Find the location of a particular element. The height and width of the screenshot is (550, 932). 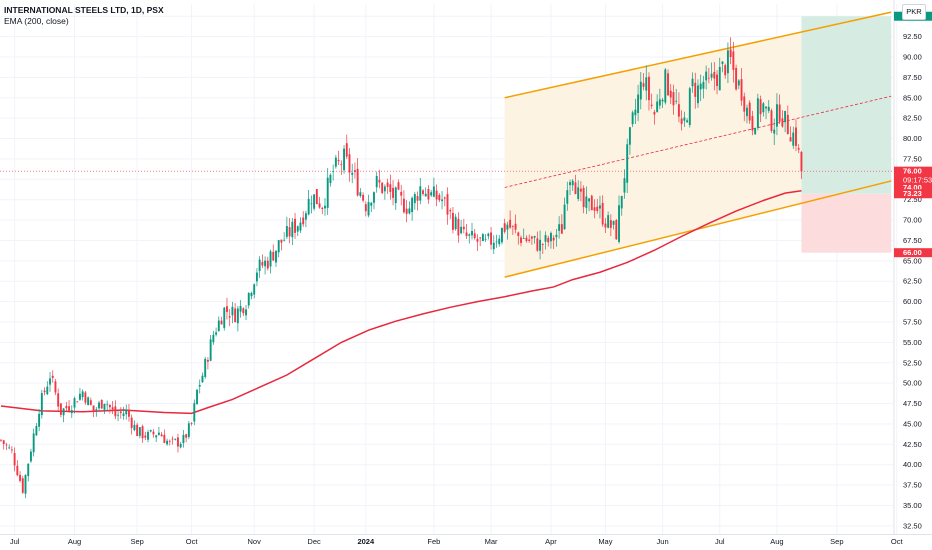

symbol-title: INTERNATIONAL STEELS LTD, 1D, PSX is located at coordinates (84, 10).